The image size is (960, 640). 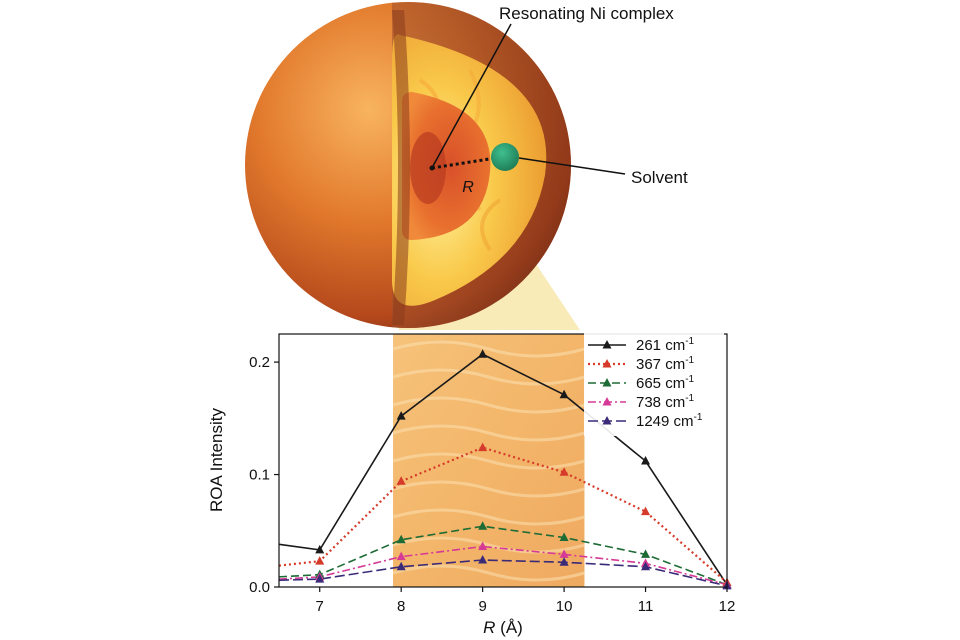 I want to click on solvent-molecule, so click(x=505, y=157).